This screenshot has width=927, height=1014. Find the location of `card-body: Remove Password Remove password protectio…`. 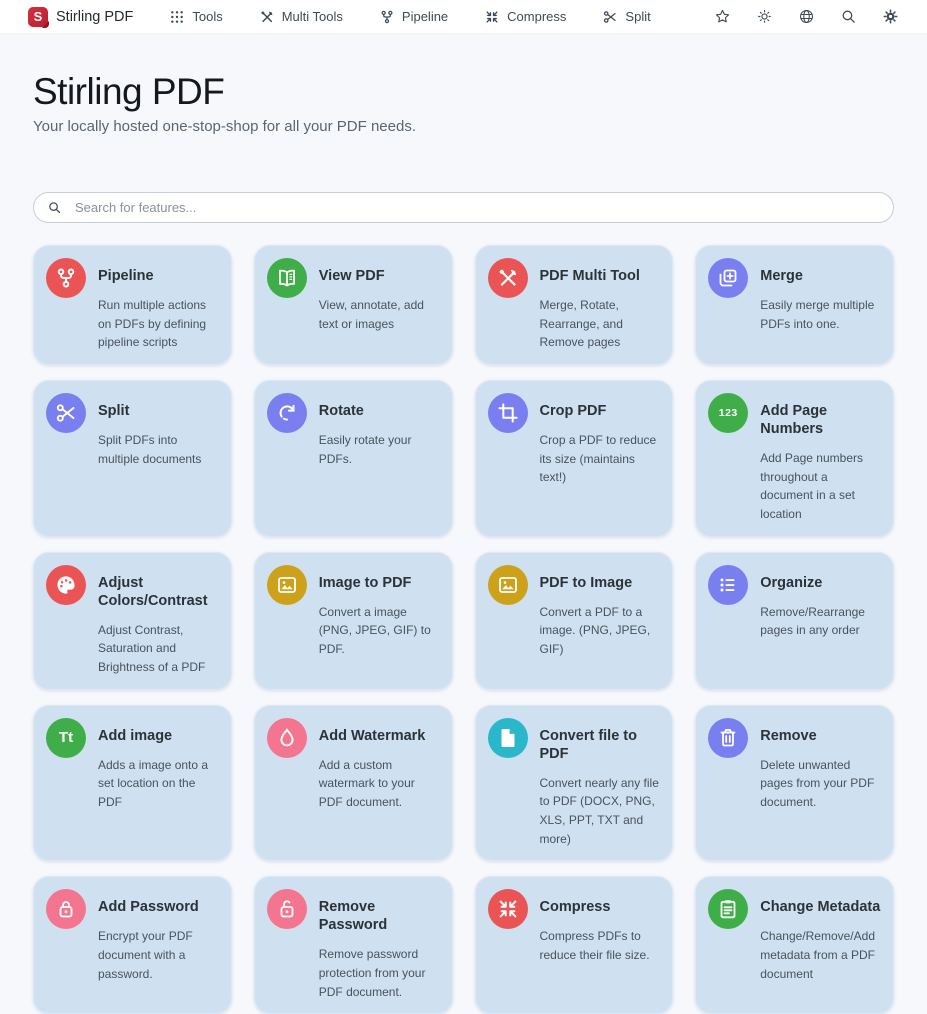

card-body: Remove Password Remove password protectio… is located at coordinates (380, 944).